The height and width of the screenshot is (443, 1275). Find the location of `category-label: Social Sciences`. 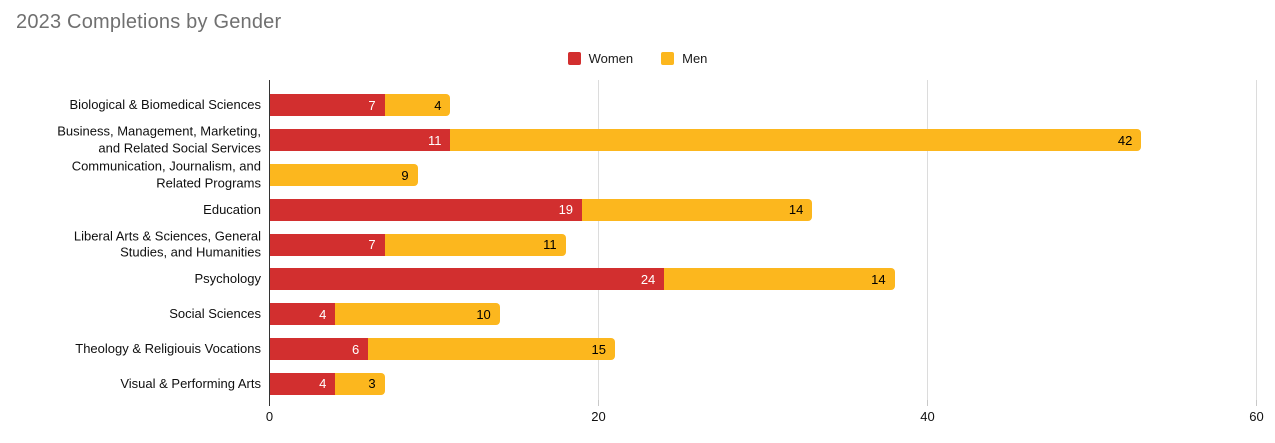

category-label: Social Sciences is located at coordinates (215, 313).